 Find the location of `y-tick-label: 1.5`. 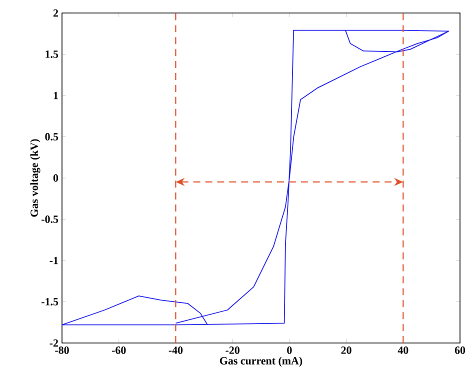

y-tick-label: 1.5 is located at coordinates (52, 54).